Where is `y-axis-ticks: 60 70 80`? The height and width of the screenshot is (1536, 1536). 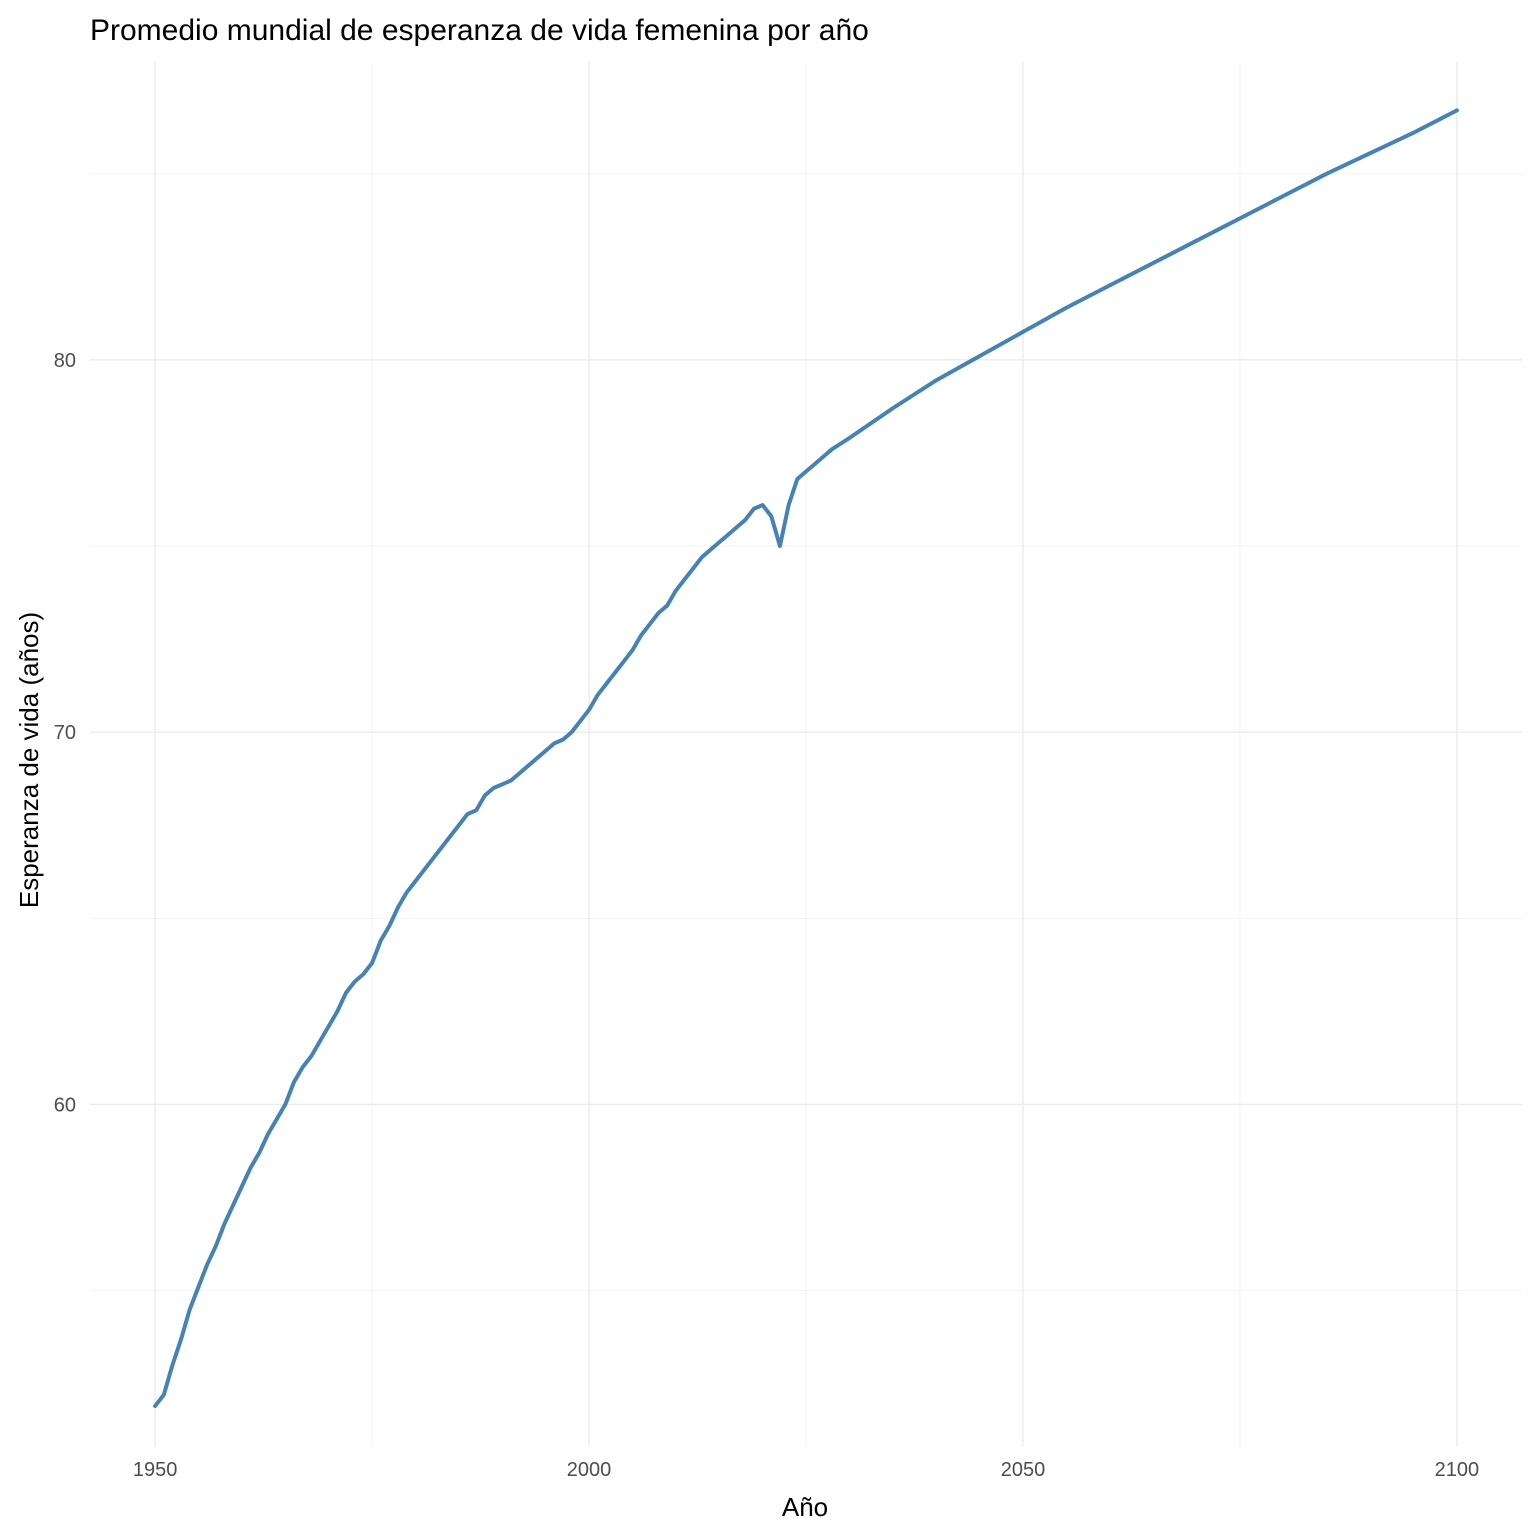 y-axis-ticks: 60 70 80 is located at coordinates (65, 733).